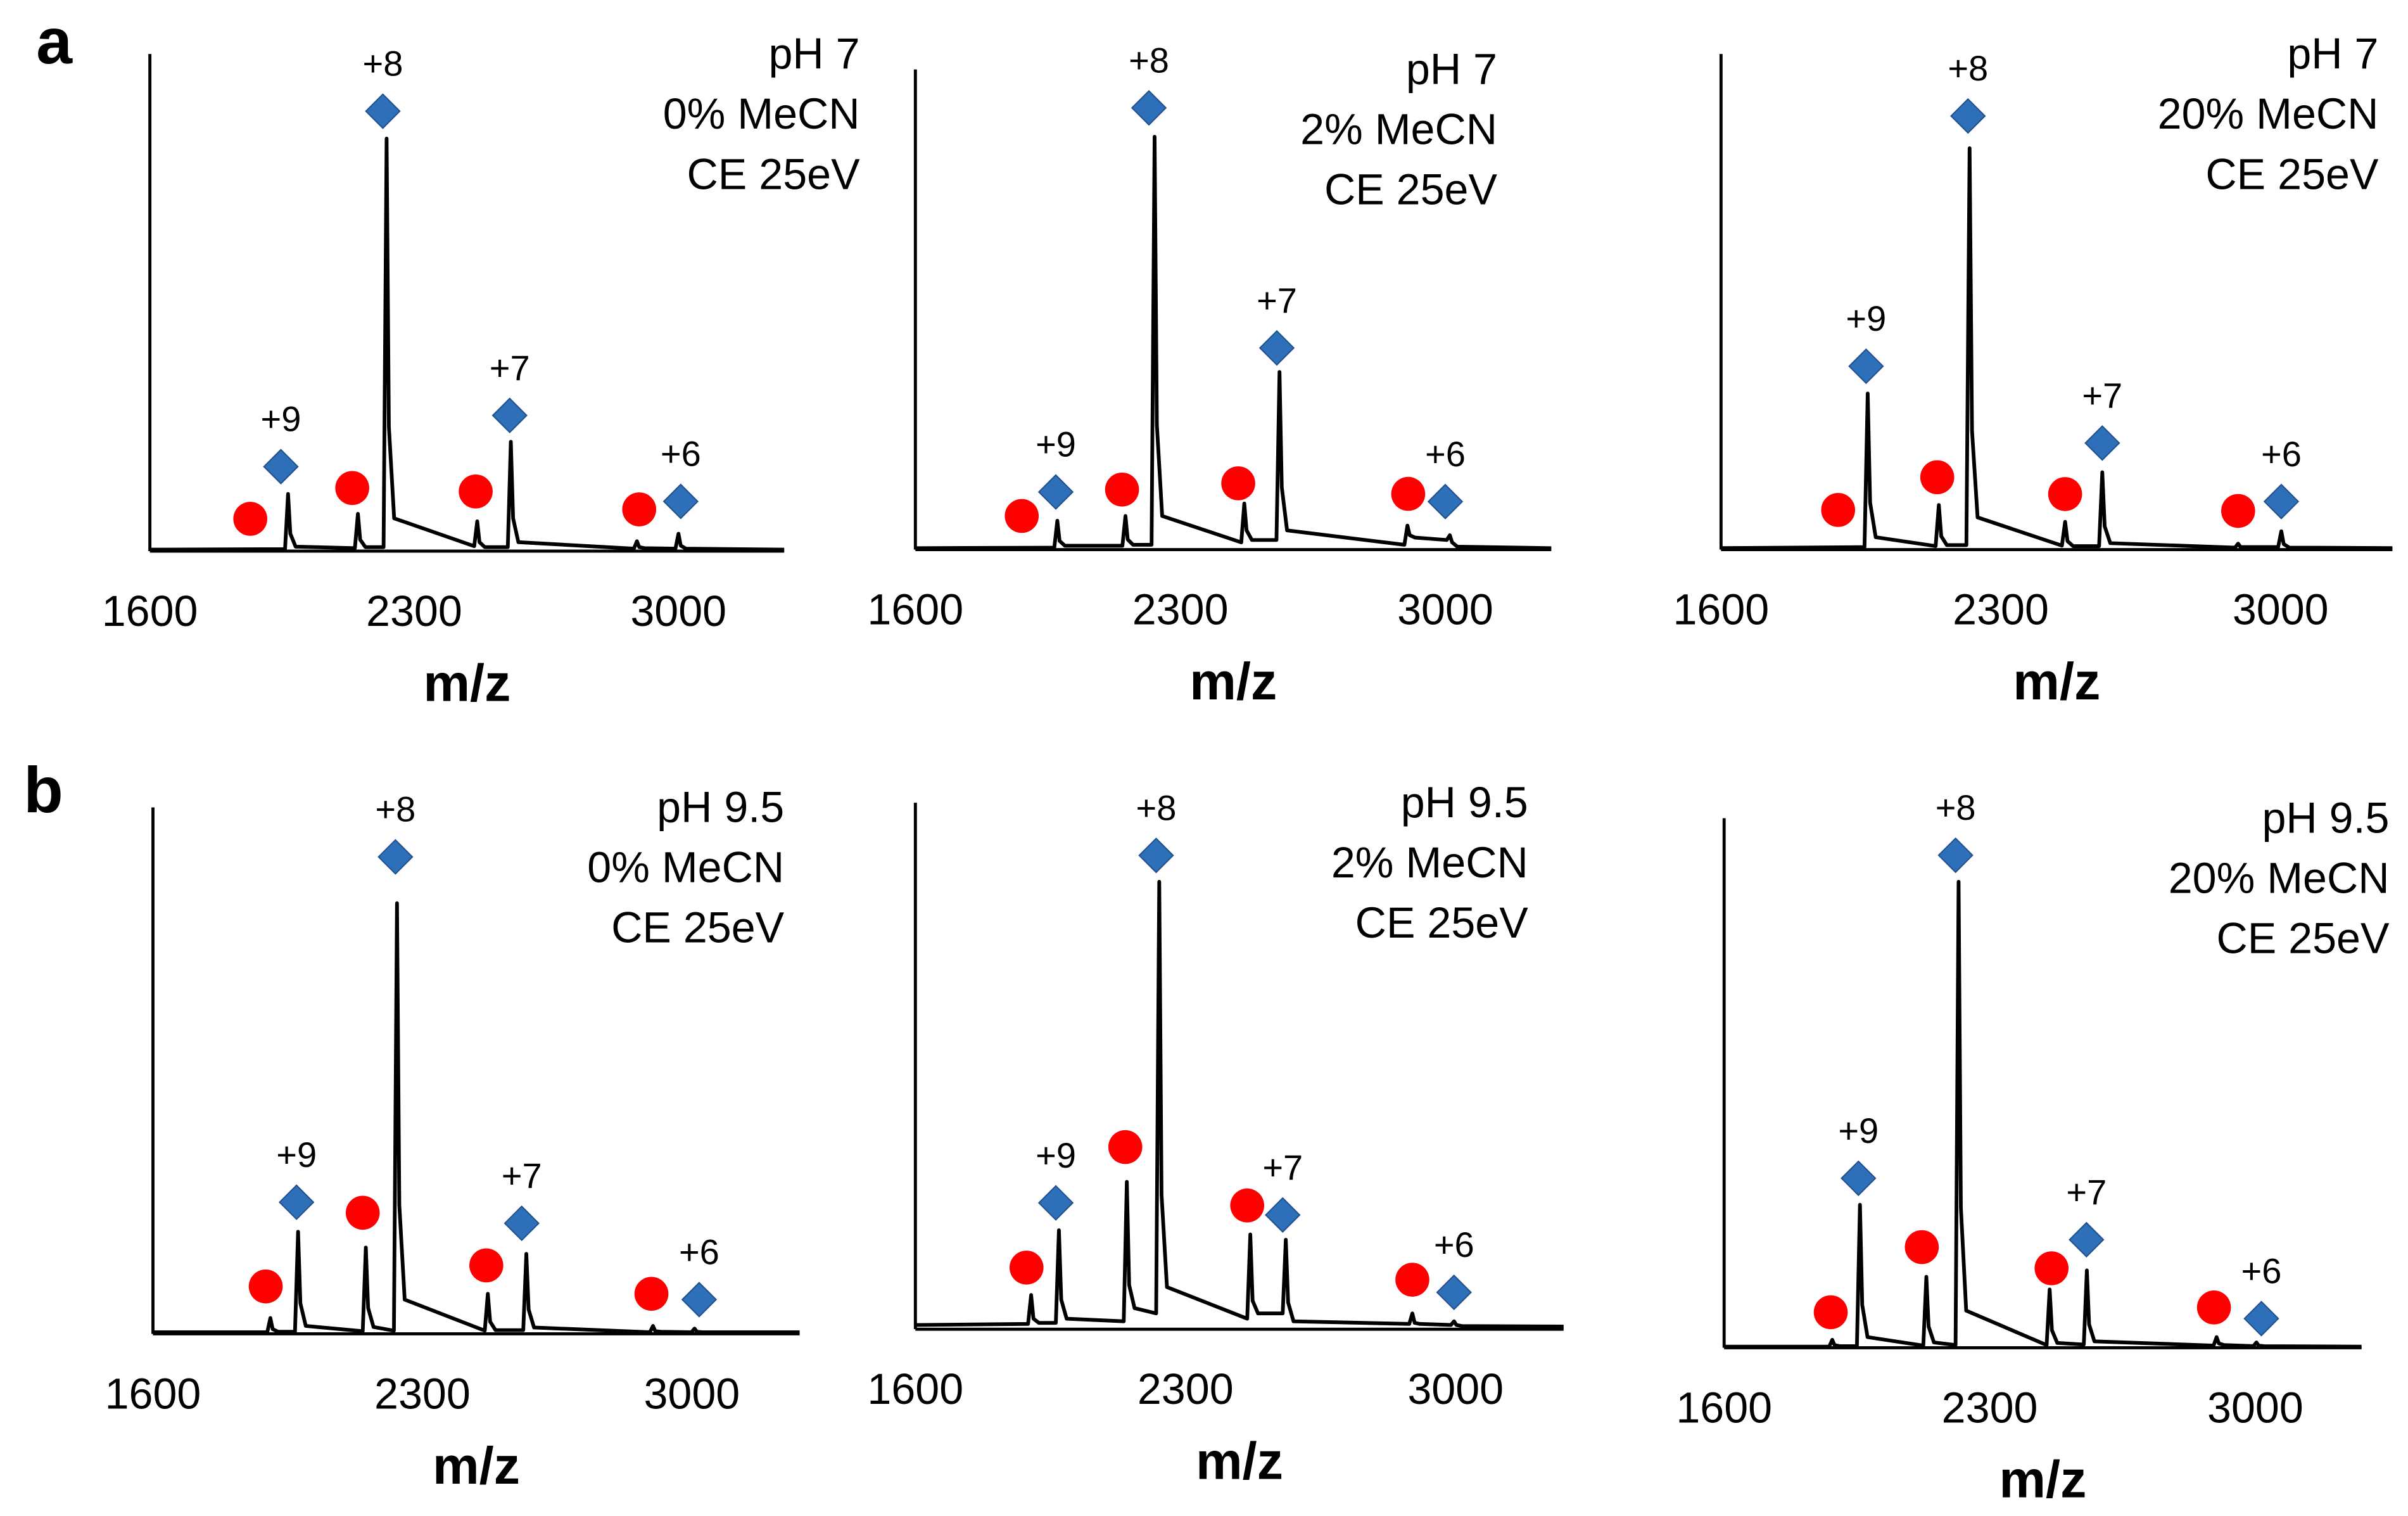 The height and width of the screenshot is (1516, 2408). I want to click on panel-label: b, so click(43, 789).